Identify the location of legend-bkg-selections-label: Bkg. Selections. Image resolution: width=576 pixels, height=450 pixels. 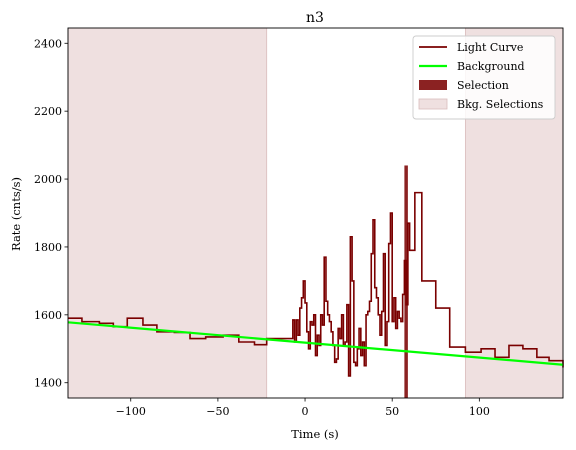
(500, 104).